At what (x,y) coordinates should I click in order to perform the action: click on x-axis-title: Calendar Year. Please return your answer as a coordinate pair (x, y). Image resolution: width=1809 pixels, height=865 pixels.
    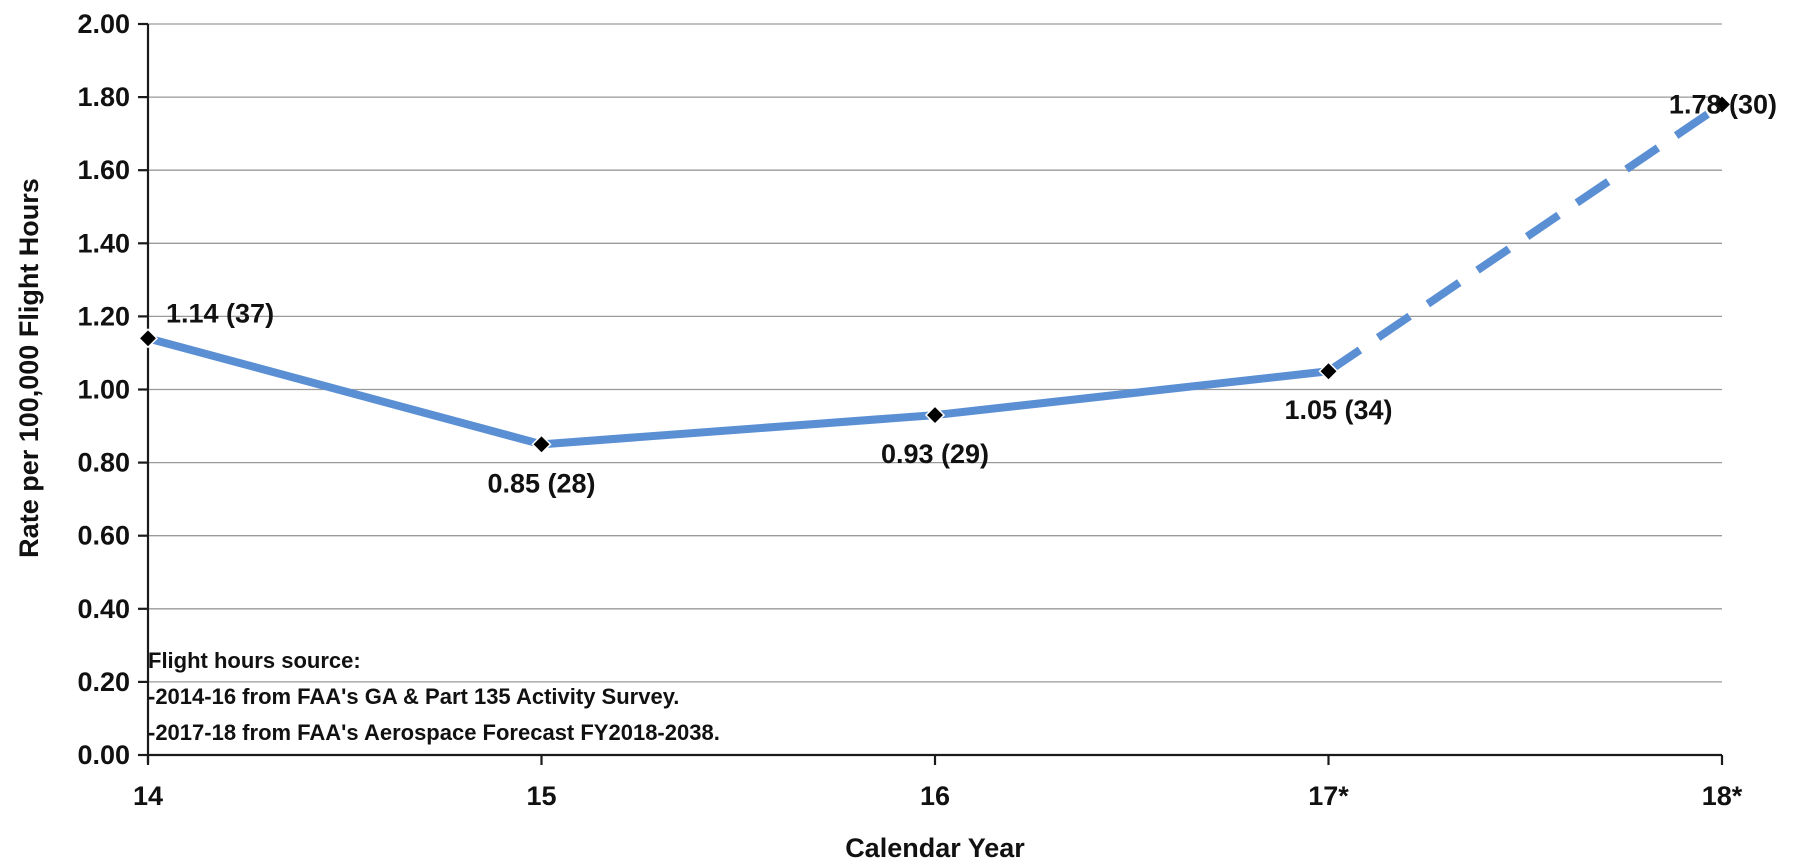
    Looking at the image, I should click on (935, 848).